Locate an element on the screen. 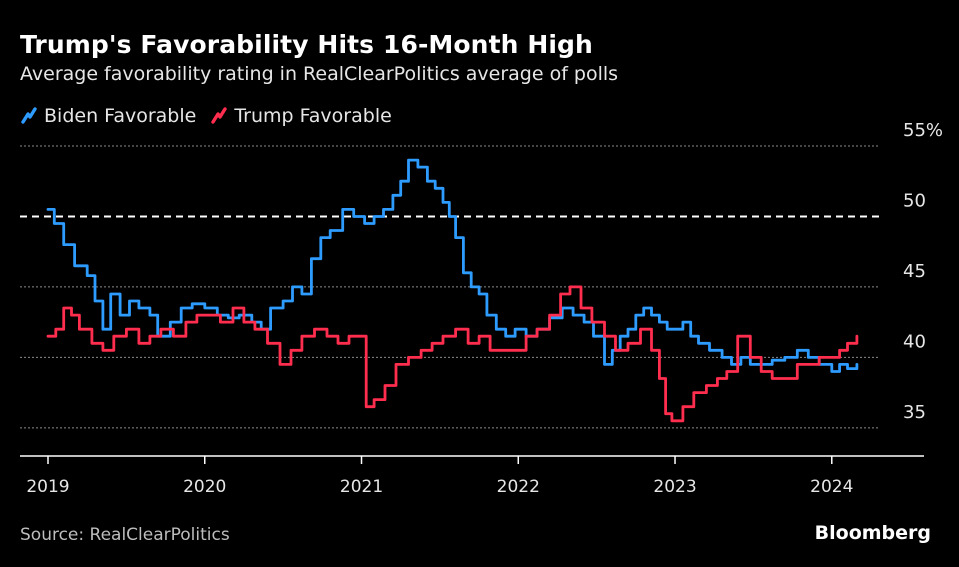 This screenshot has height=567, width=959. chart-title: Trump's Favorability Hits 16-Month High is located at coordinates (306, 44).